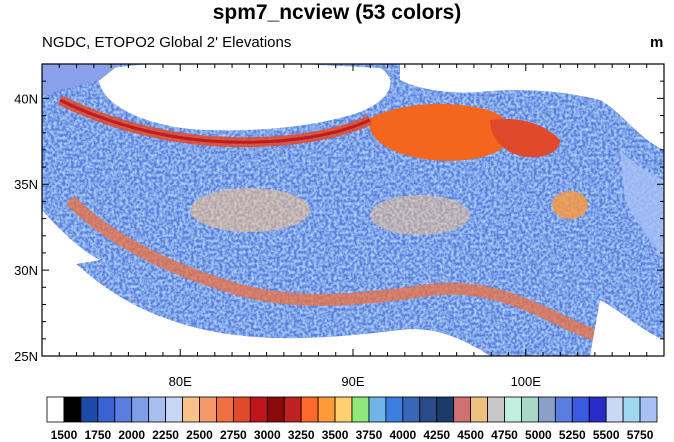 This screenshot has width=674, height=442. What do you see at coordinates (267, 435) in the screenshot?
I see `colorbar-label: 3000` at bounding box center [267, 435].